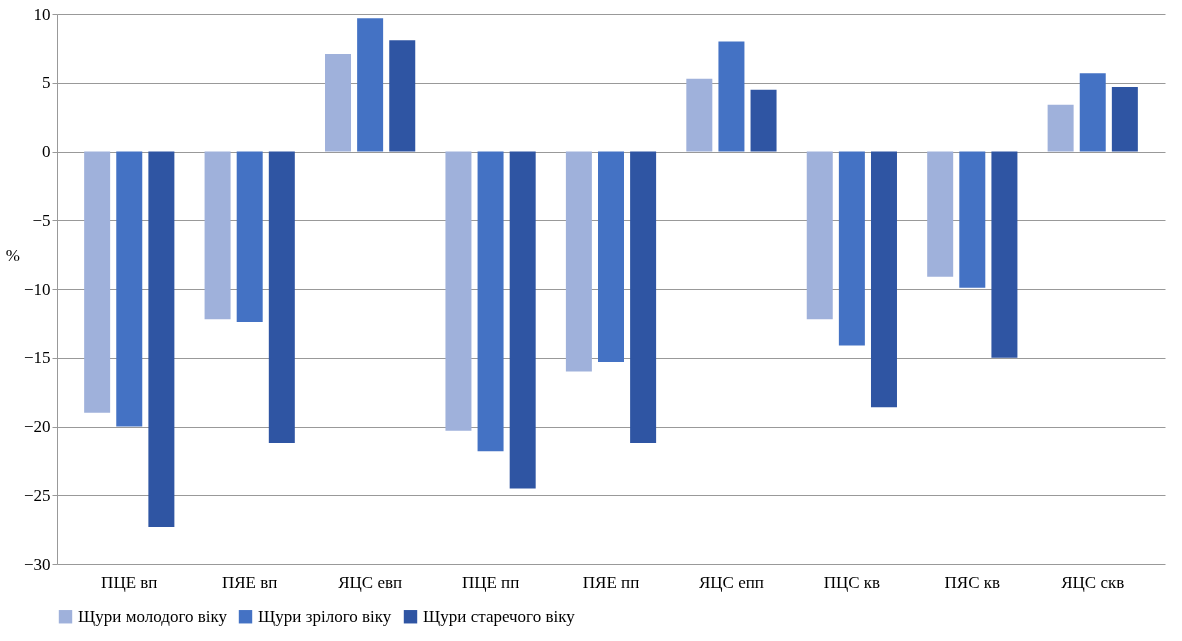 The height and width of the screenshot is (641, 1182). I want to click on y-tick-label: 10, so click(42, 14).